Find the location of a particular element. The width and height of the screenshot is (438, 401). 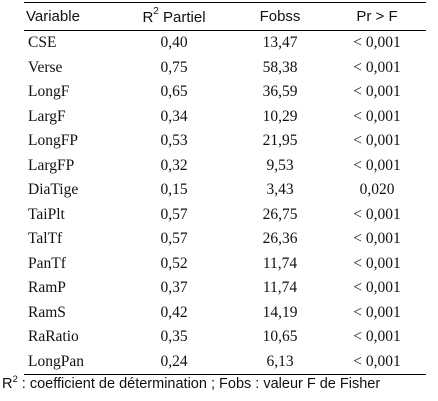

table-row: RamP 0,37 11,74 < 0,001 is located at coordinates (225, 288).